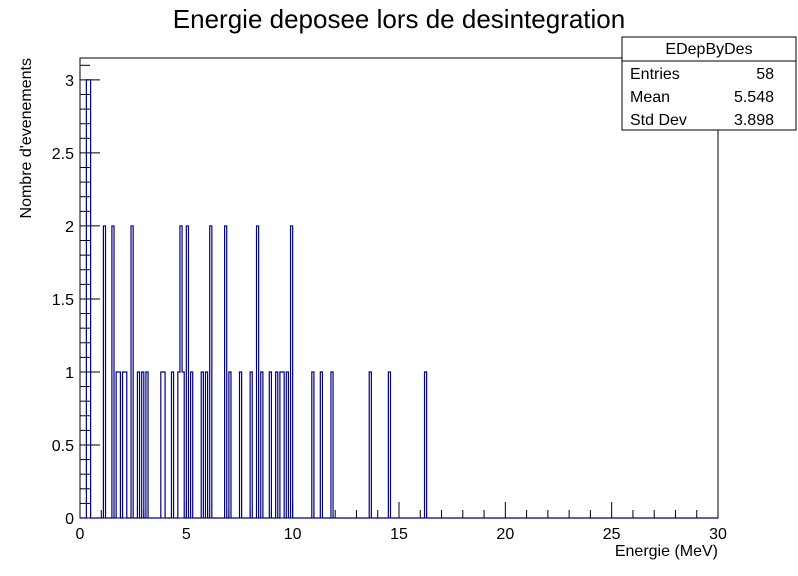 The image size is (798, 576). What do you see at coordinates (293, 534) in the screenshot?
I see `x-tick-label: 10` at bounding box center [293, 534].